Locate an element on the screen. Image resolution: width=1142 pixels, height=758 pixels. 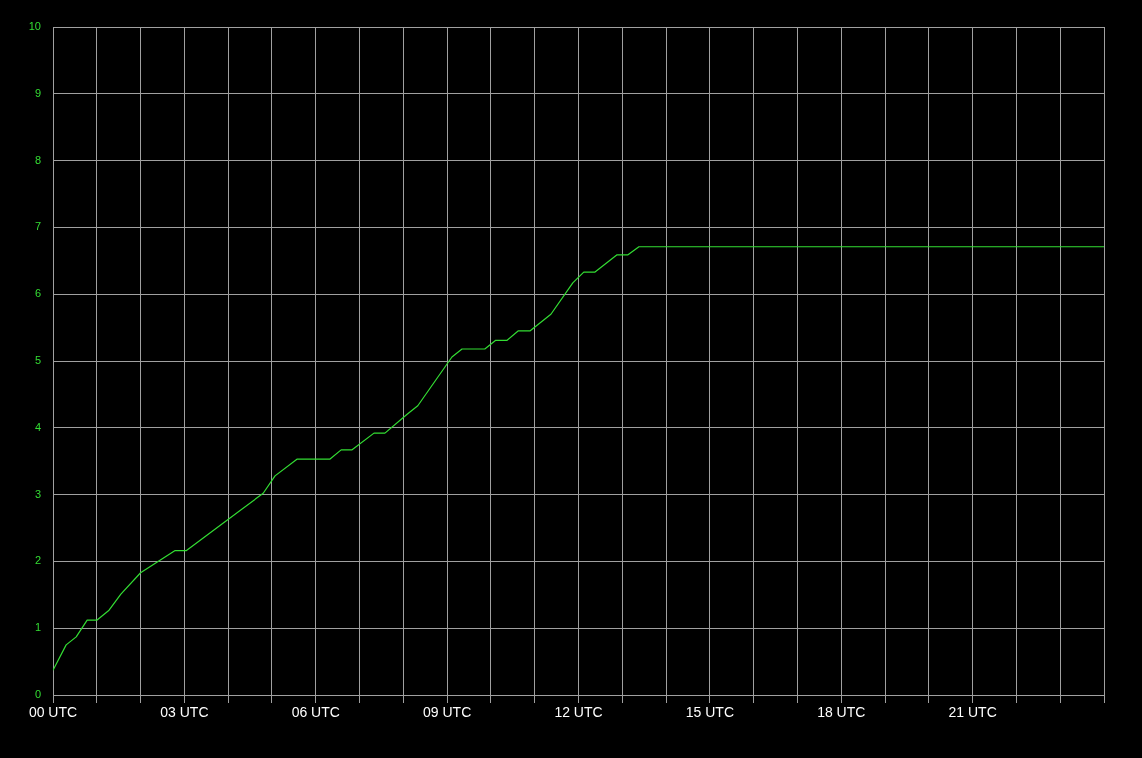
x-tick-label: 15 UTC is located at coordinates (709, 712).